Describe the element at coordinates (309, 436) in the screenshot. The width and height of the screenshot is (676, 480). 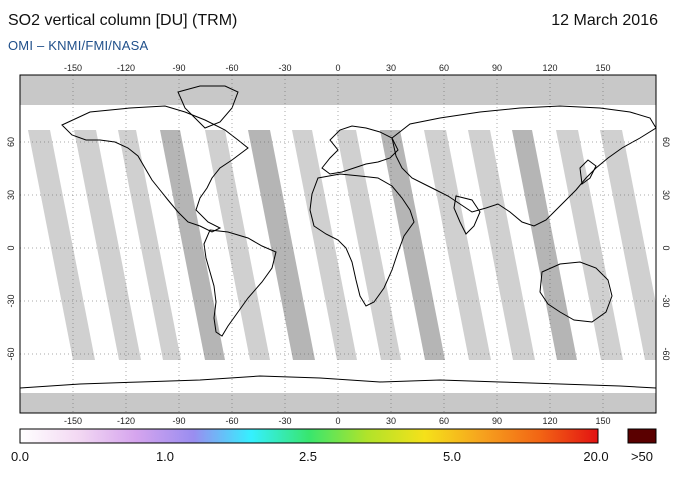
I see `colorbar` at that location.